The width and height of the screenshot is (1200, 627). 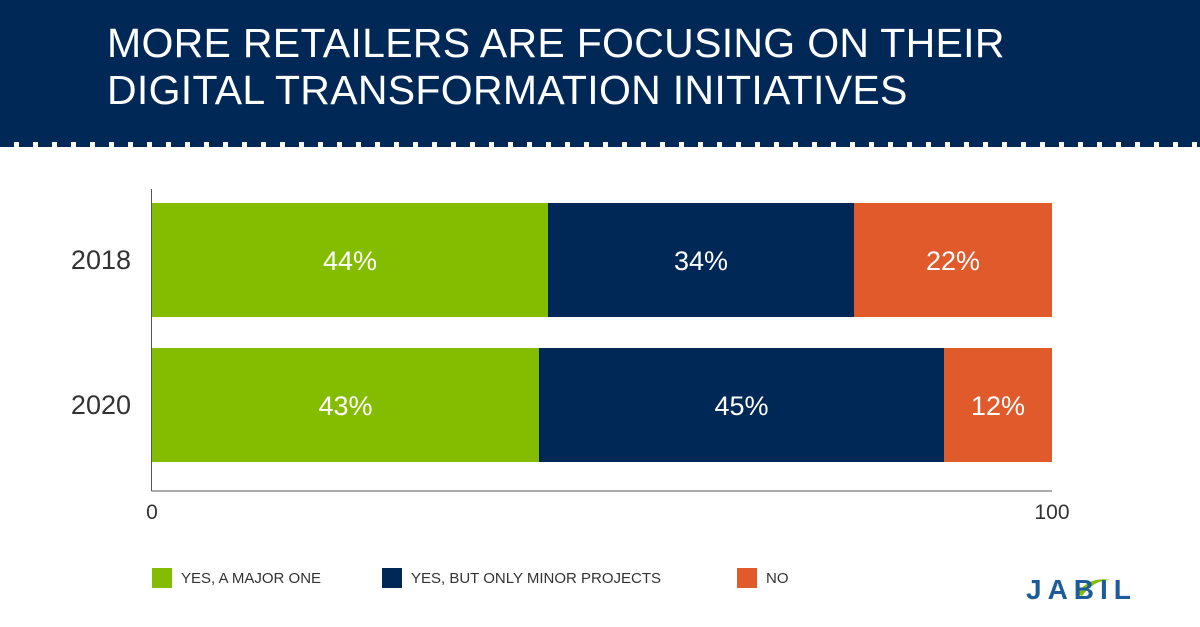 I want to click on data-label: 43%, so click(x=345, y=406).